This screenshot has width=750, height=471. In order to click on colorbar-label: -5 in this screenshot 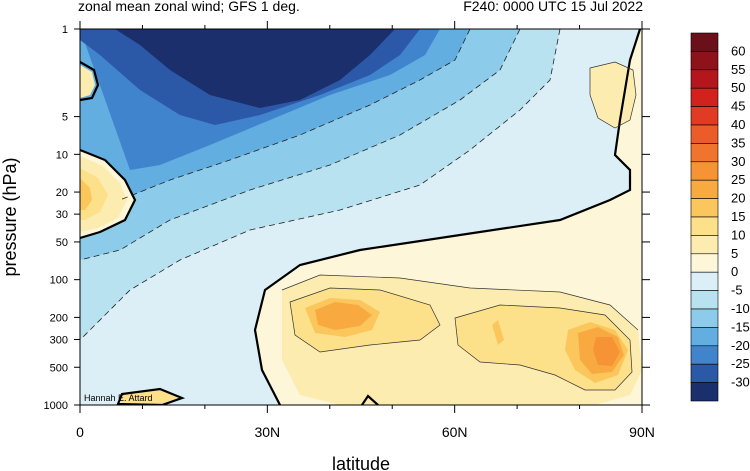, I will do `click(737, 290)`.